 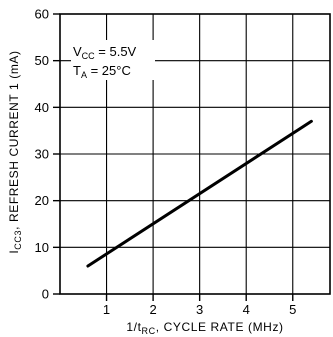 I want to click on y-axis-ticks: 0 10 20 30 40 50 60, so click(x=47, y=154).